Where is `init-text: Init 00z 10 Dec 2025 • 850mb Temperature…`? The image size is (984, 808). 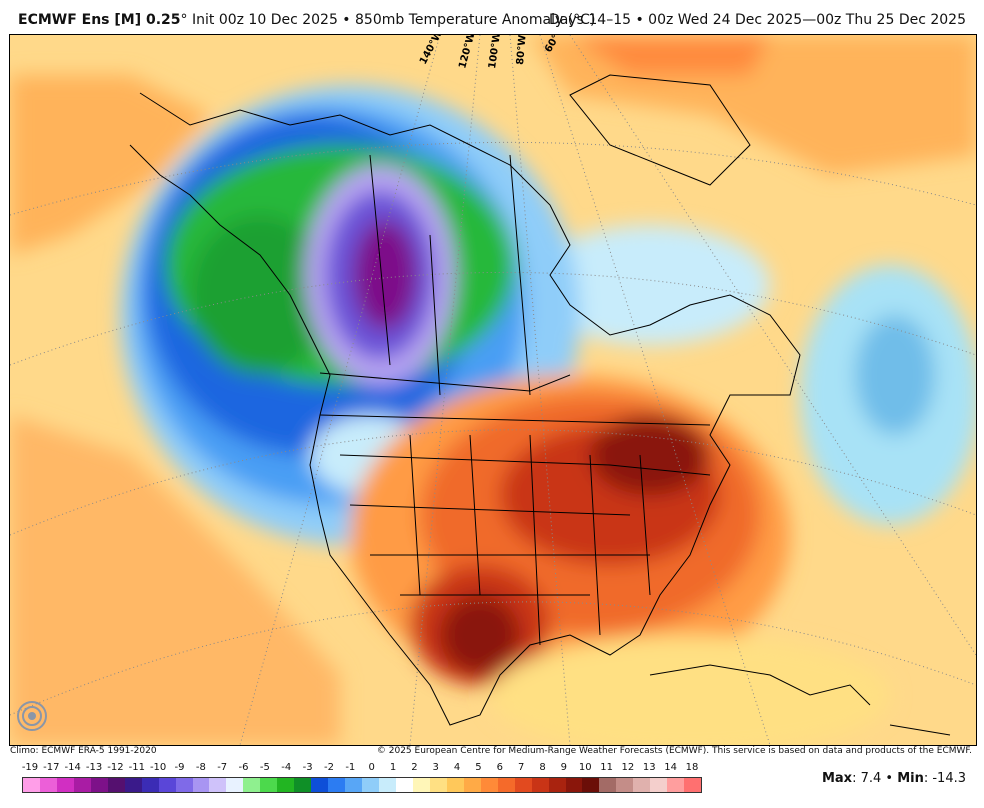
init-text: Init 00z 10 Dec 2025 • 850mb Temperature… is located at coordinates (391, 20).